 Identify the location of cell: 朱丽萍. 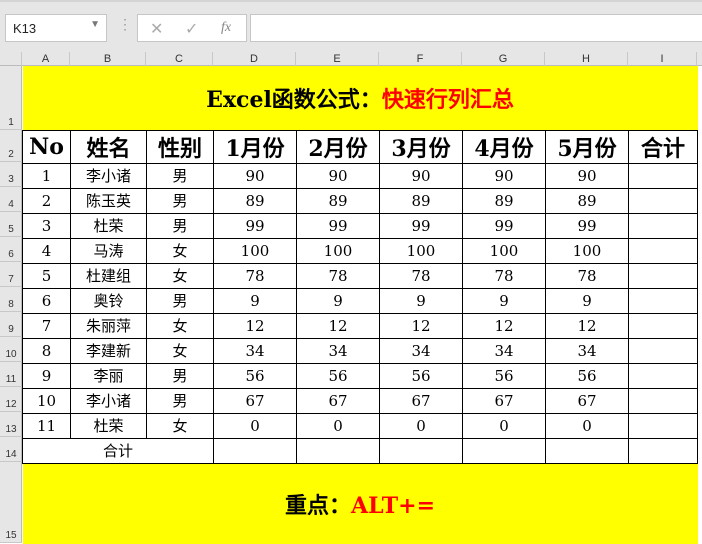
(108, 325).